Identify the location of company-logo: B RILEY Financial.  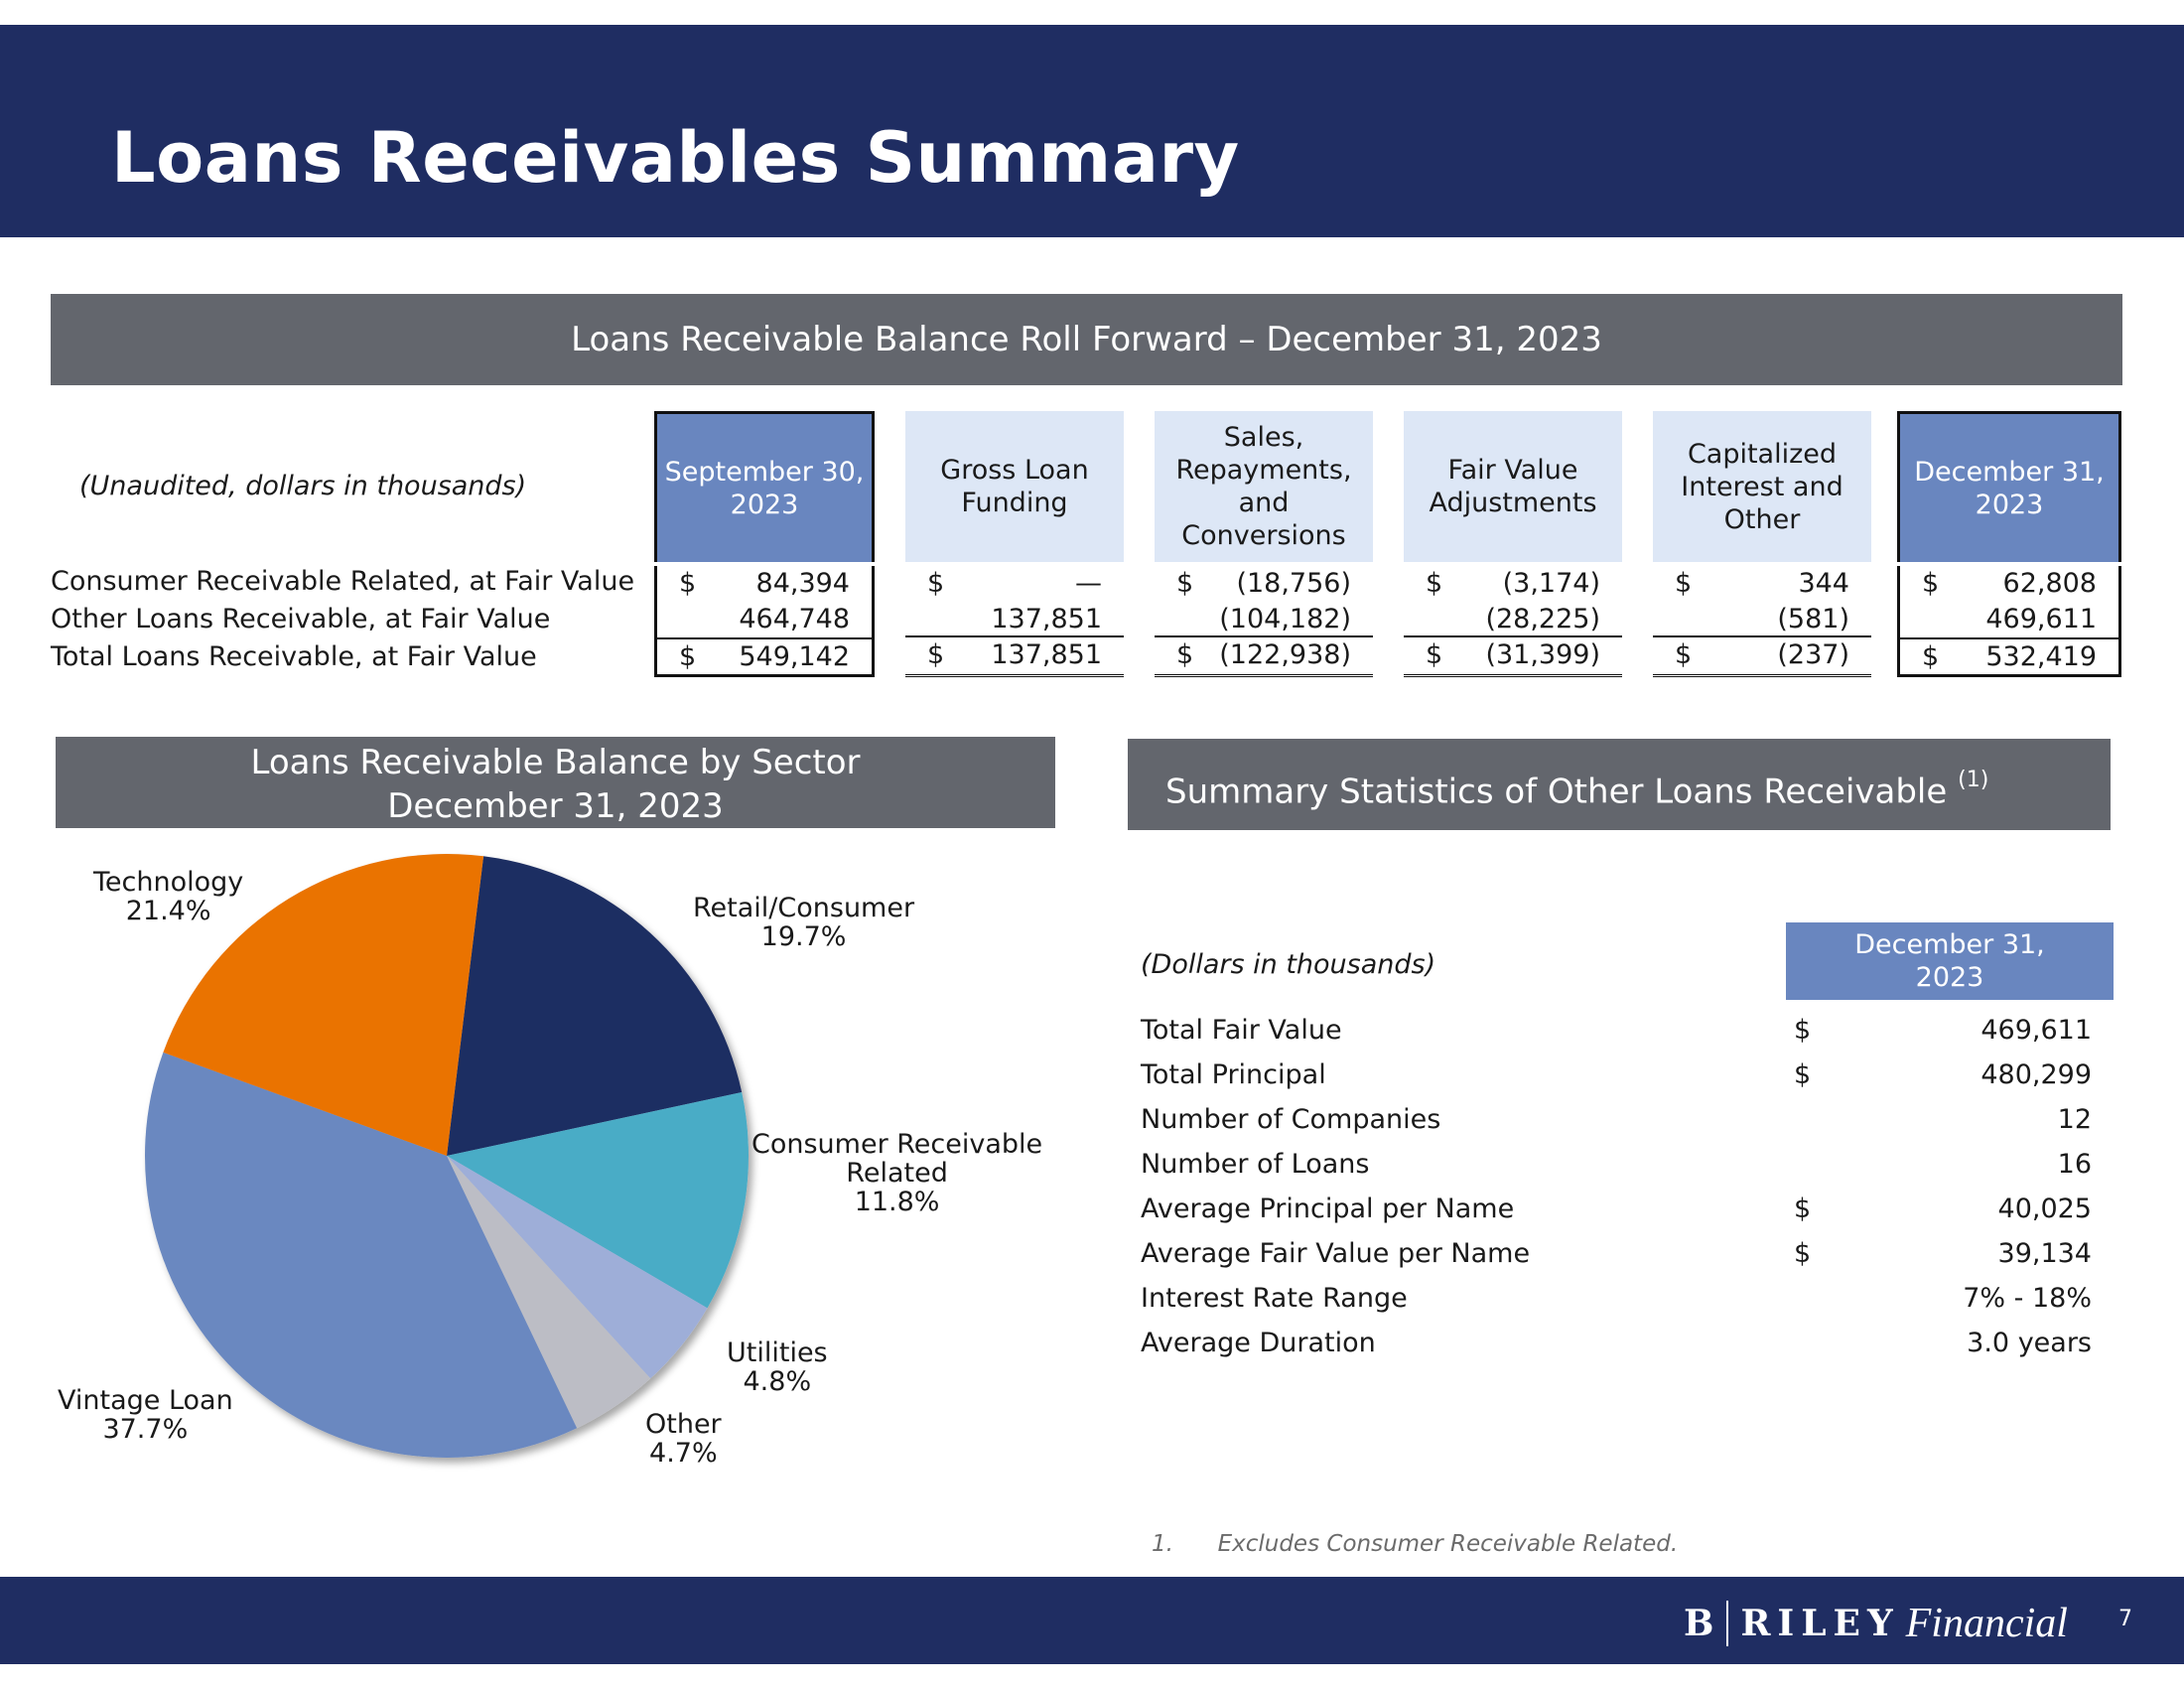
(1876, 1623).